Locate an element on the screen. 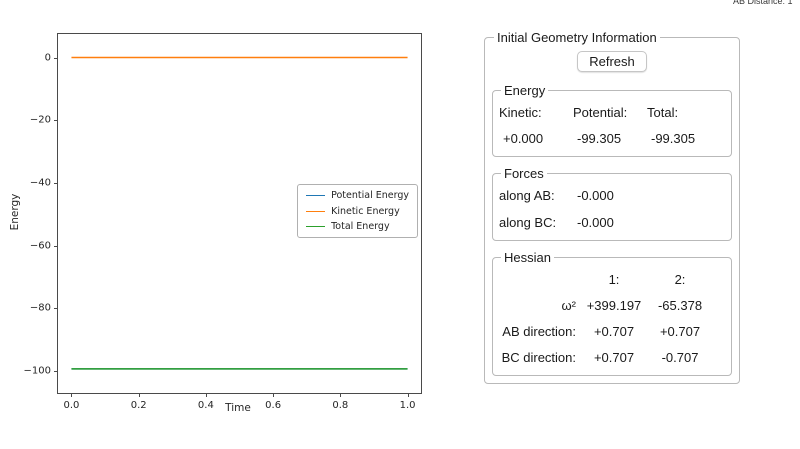 This screenshot has width=800, height=449. total-value: -99.305 is located at coordinates (673, 138).